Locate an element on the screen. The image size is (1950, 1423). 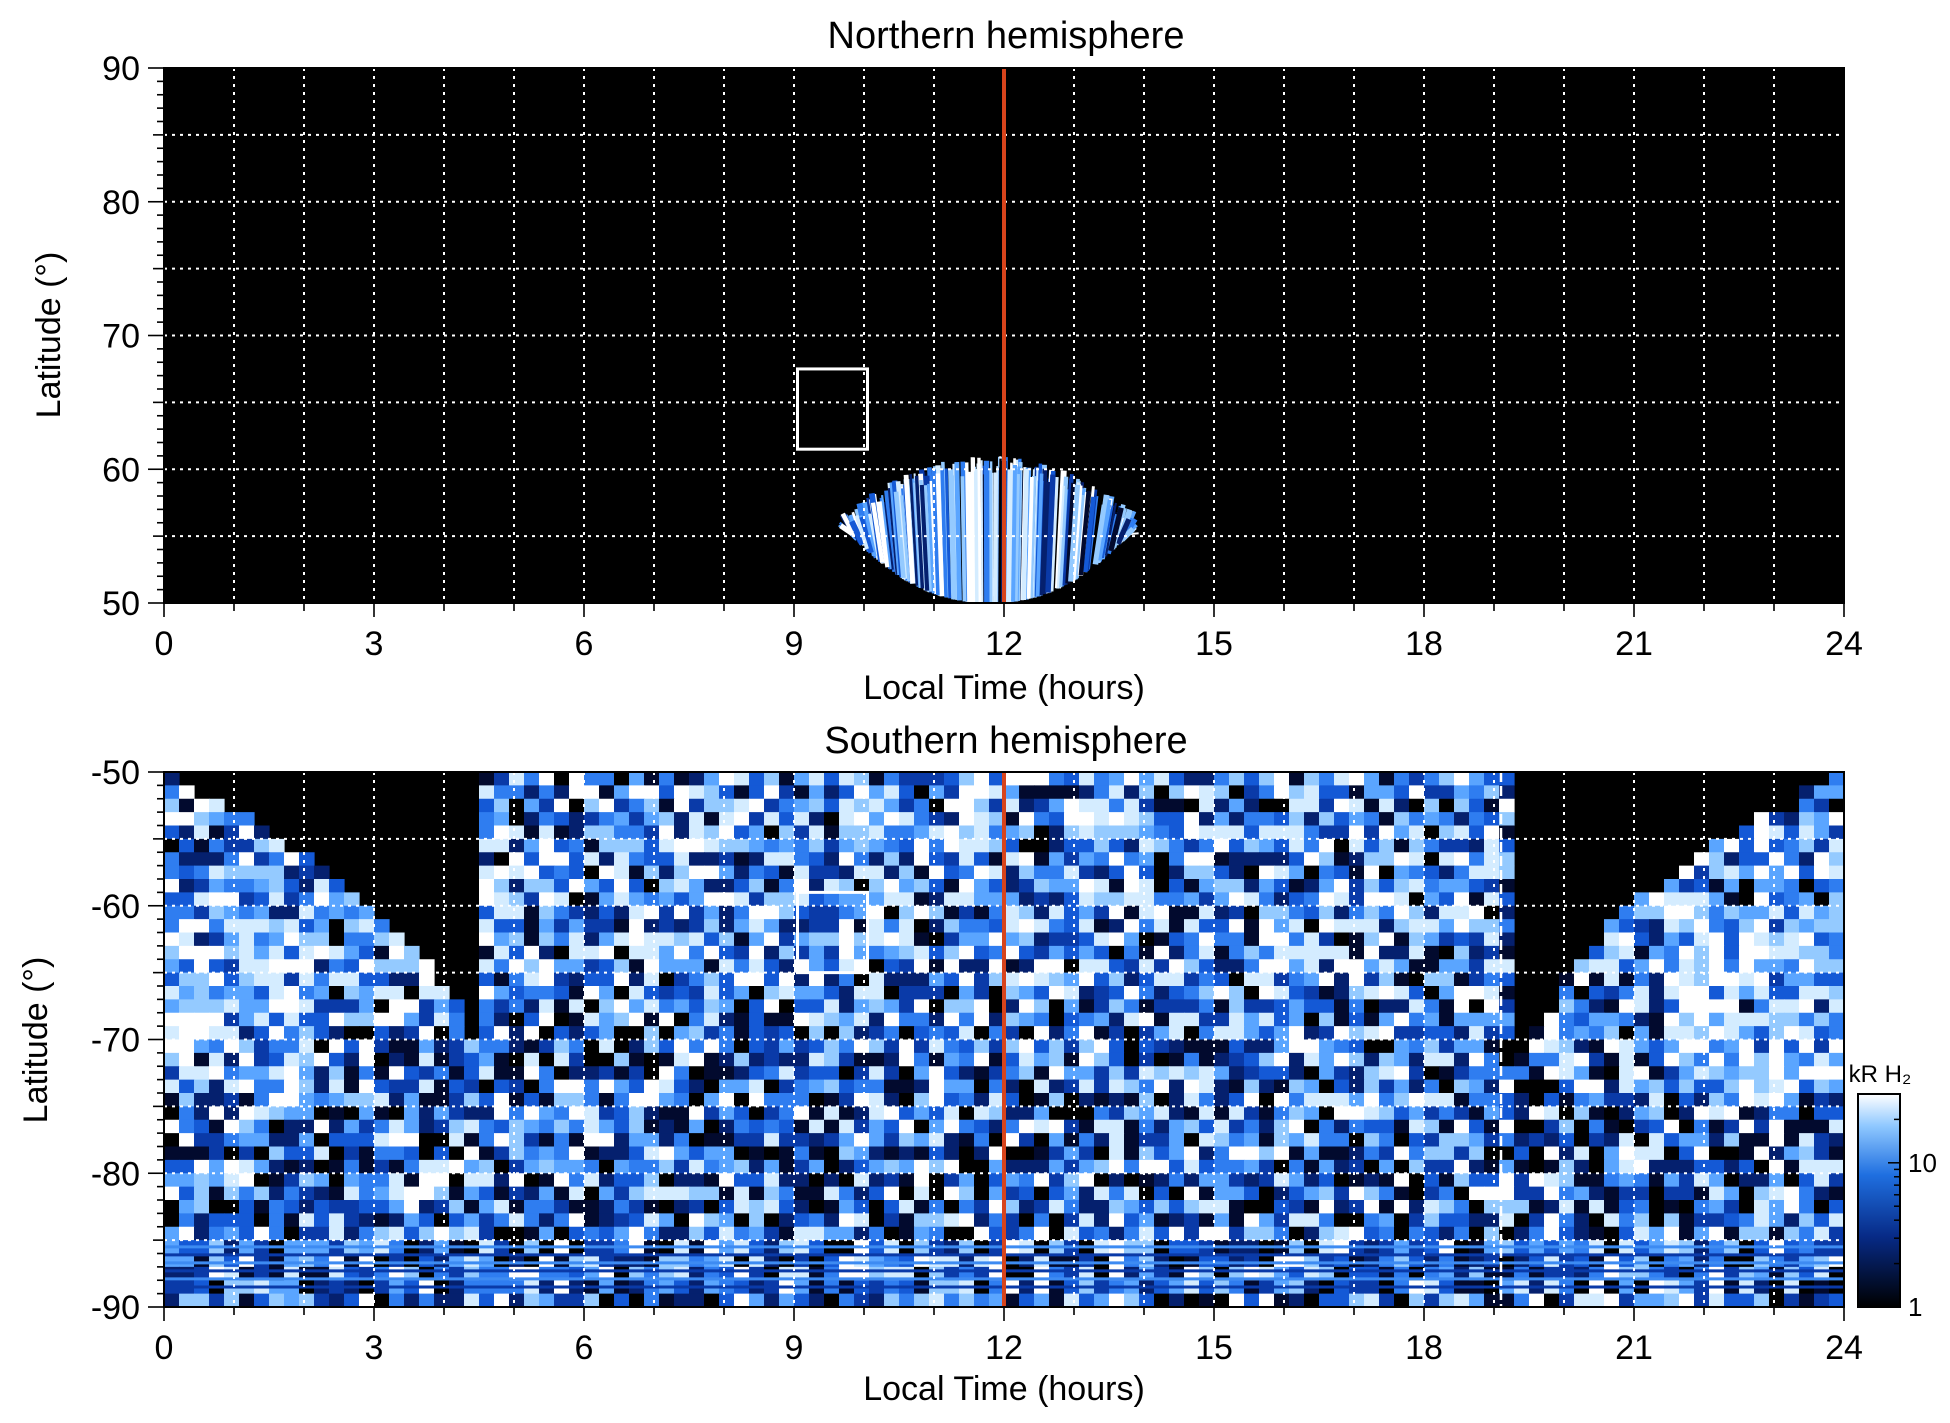
colorbar-gradient is located at coordinates (1879, 1200).